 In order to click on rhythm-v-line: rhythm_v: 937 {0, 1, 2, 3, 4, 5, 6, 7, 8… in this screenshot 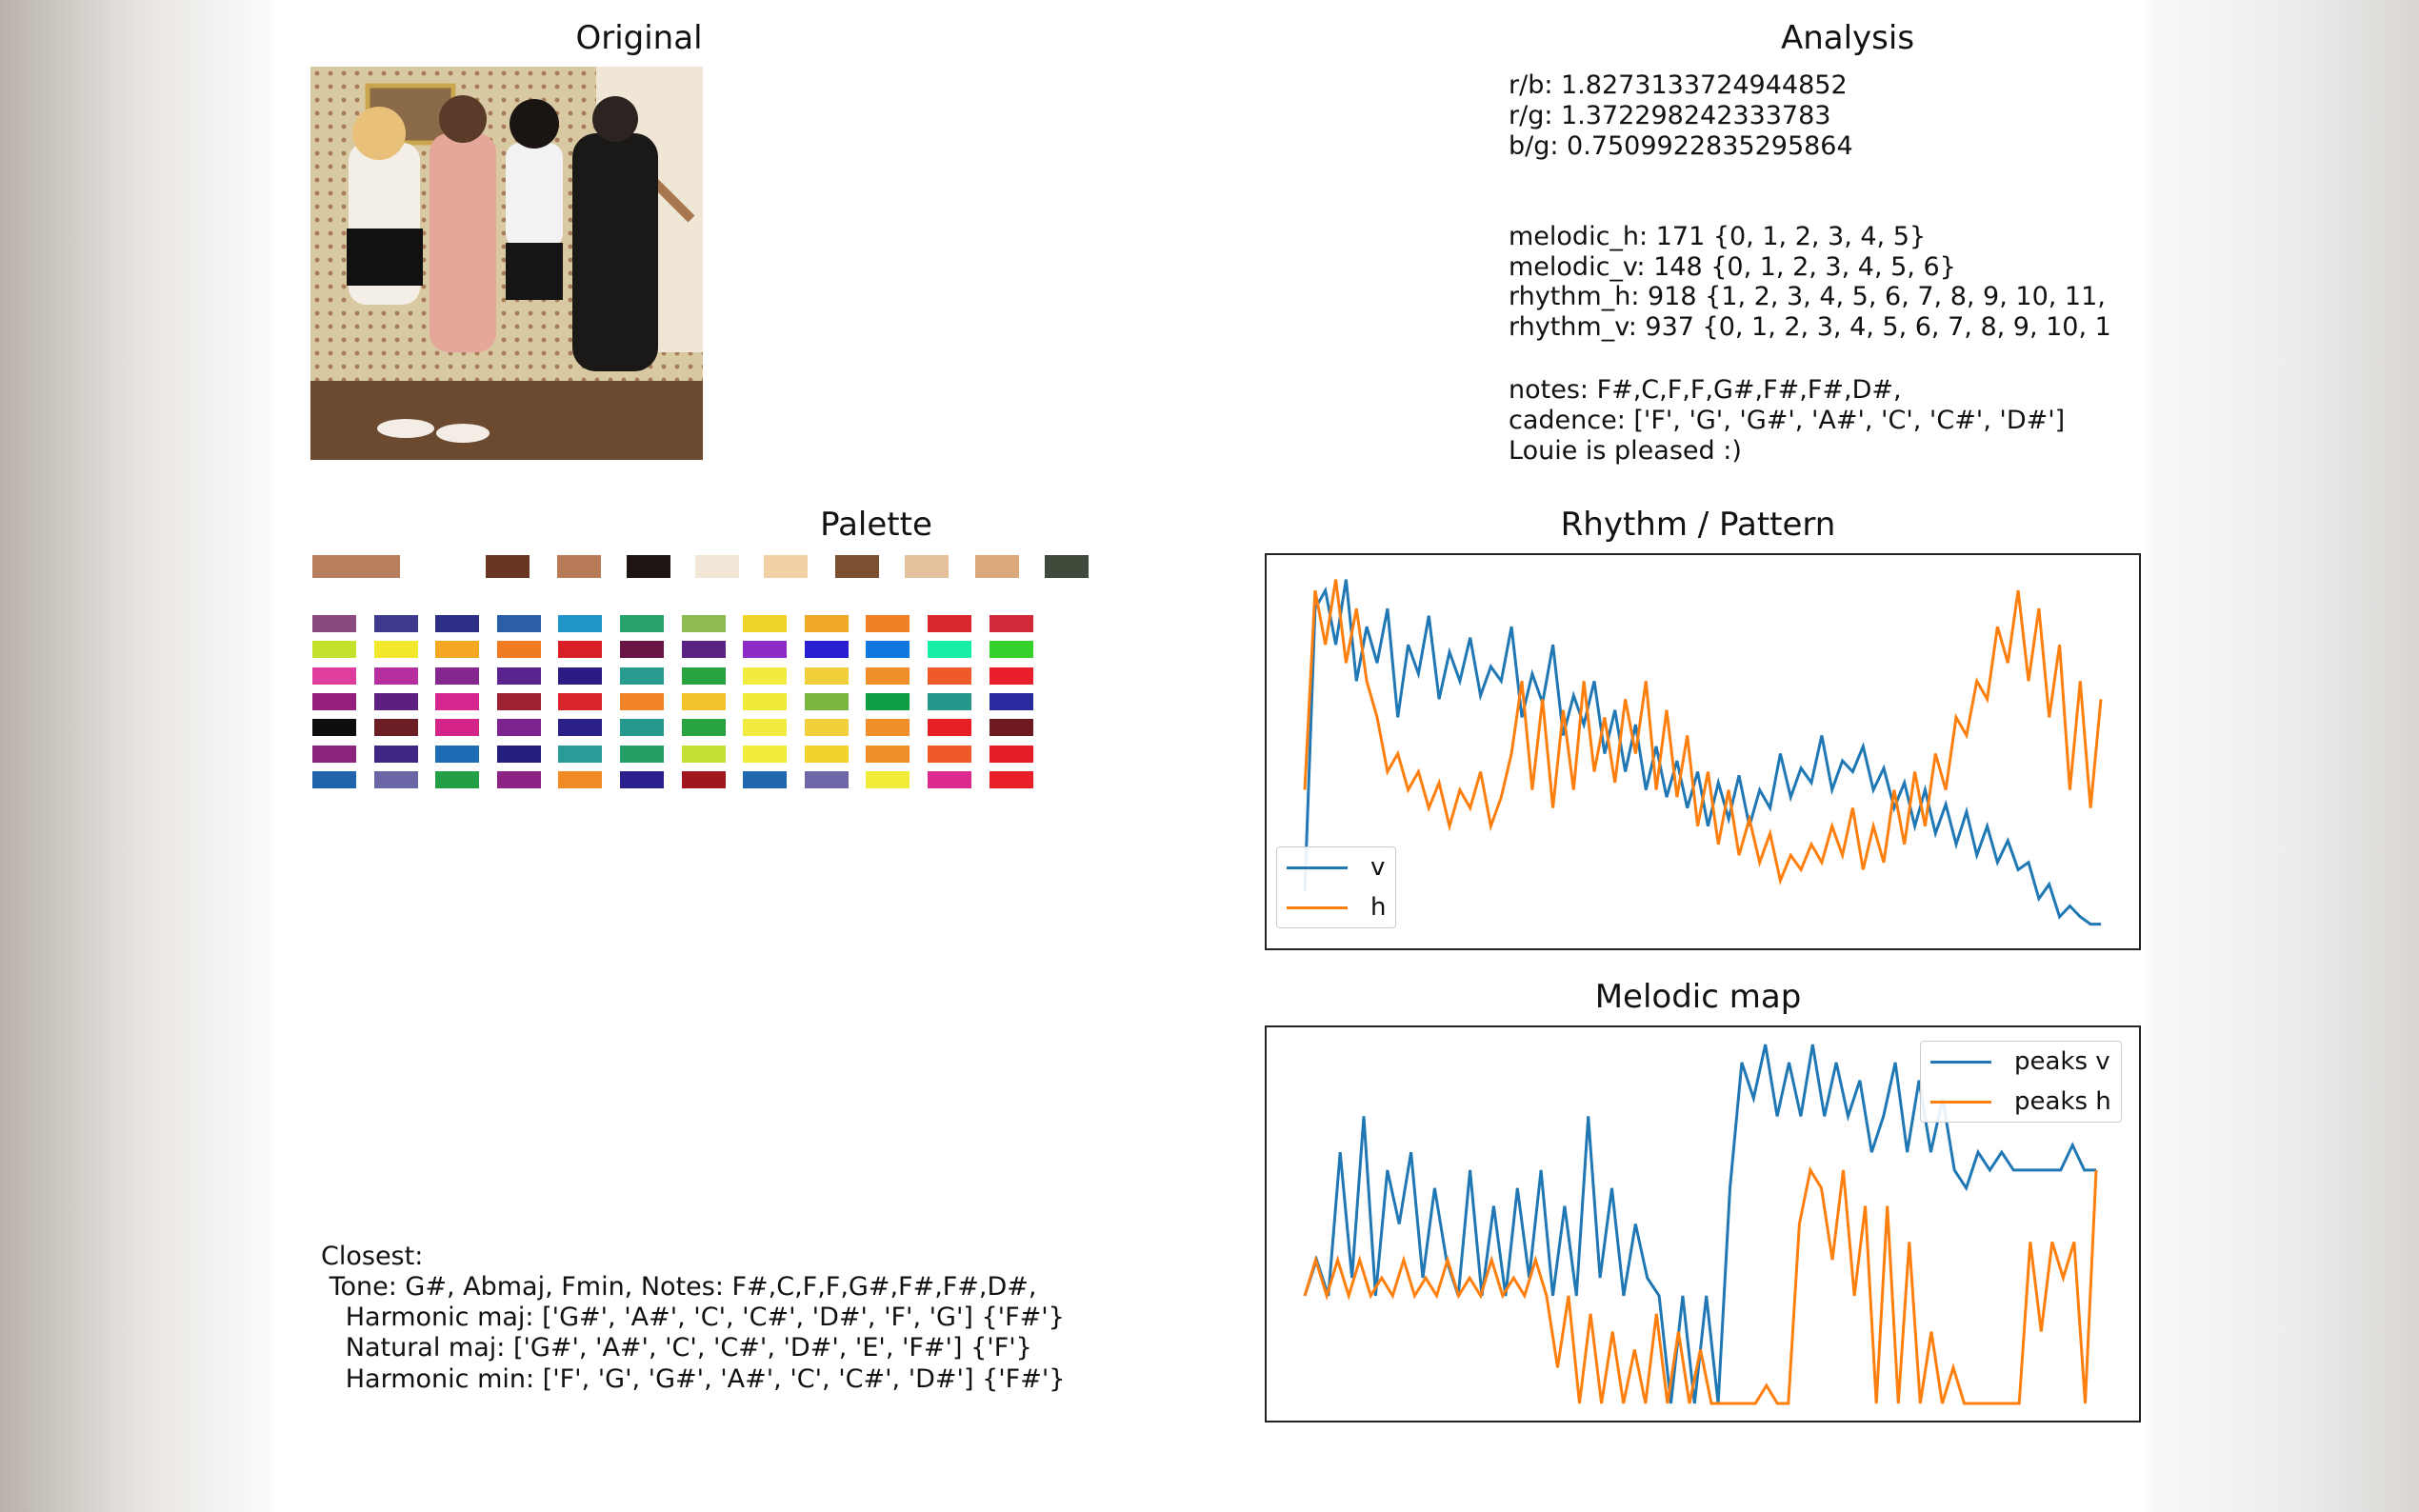, I will do `click(1810, 327)`.